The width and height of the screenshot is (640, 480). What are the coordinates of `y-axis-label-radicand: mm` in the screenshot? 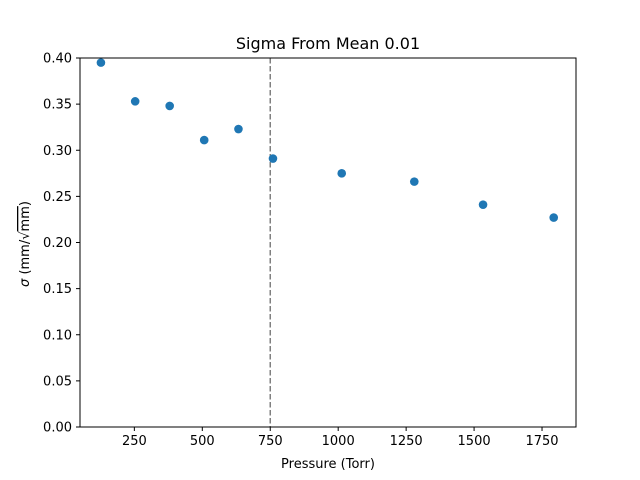 It's located at (25, 218).